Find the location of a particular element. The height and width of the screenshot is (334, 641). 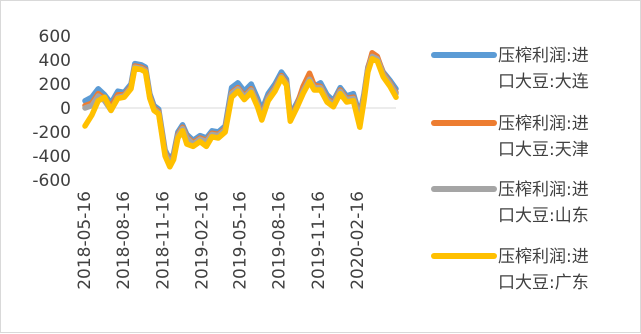

y-tick-label: 200 is located at coordinates (55, 85).